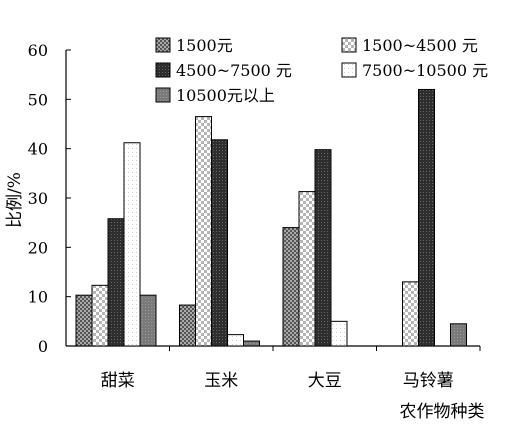 The width and height of the screenshot is (530, 438). I want to click on y-tick-label: 60, so click(38, 50).